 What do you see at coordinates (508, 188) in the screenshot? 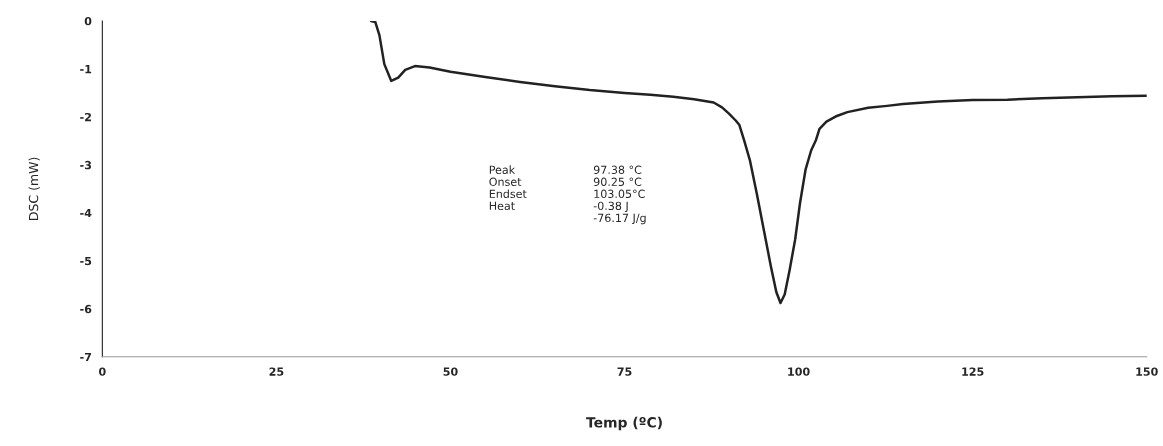
I see `annotation: Peak Onset Endset Heat` at bounding box center [508, 188].